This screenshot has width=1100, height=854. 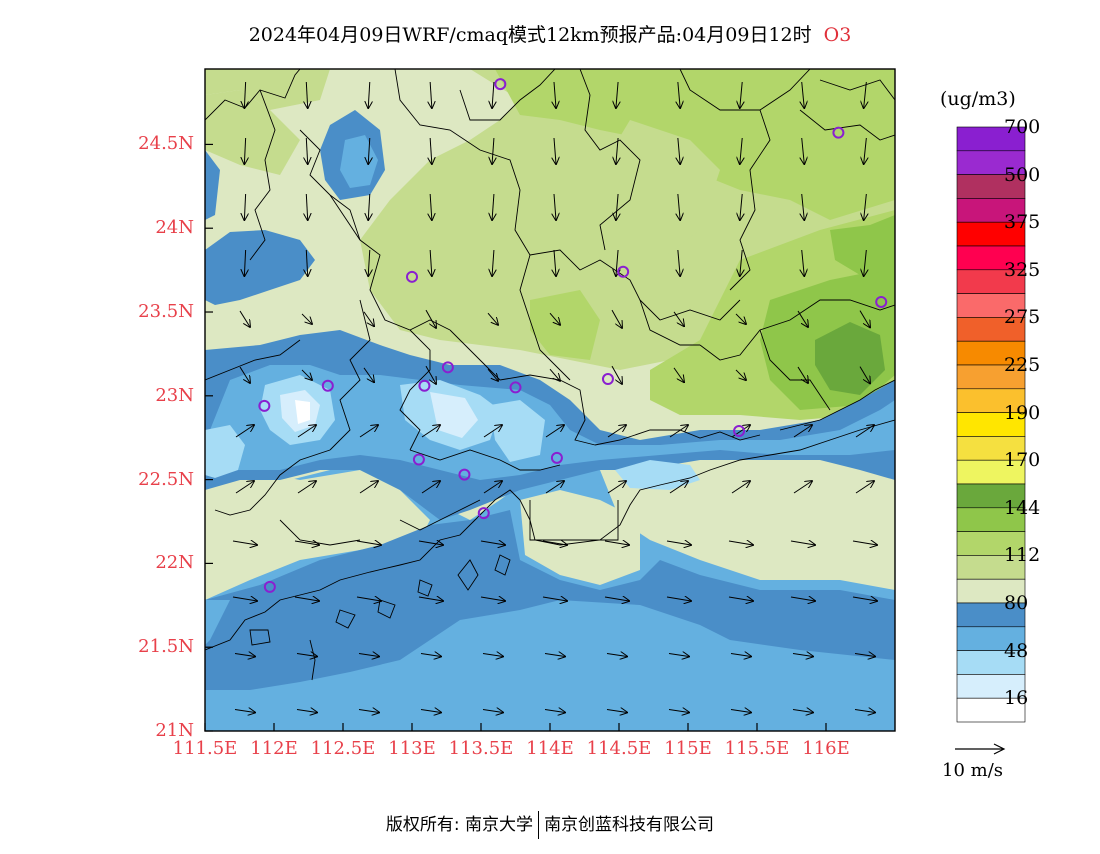 I want to click on lon-label: 114.5E, so click(x=619, y=748).